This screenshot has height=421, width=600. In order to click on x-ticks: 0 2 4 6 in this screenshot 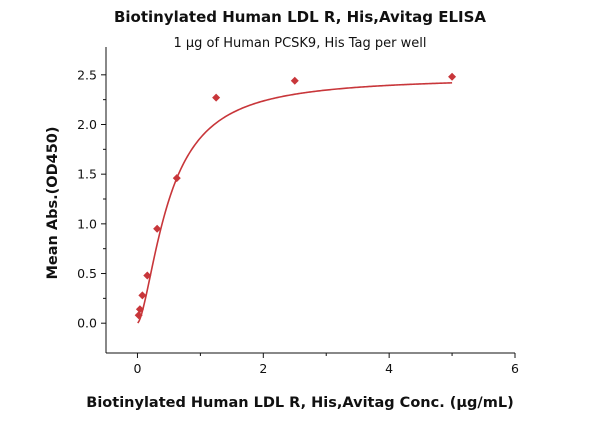, I will do `click(326, 364)`.